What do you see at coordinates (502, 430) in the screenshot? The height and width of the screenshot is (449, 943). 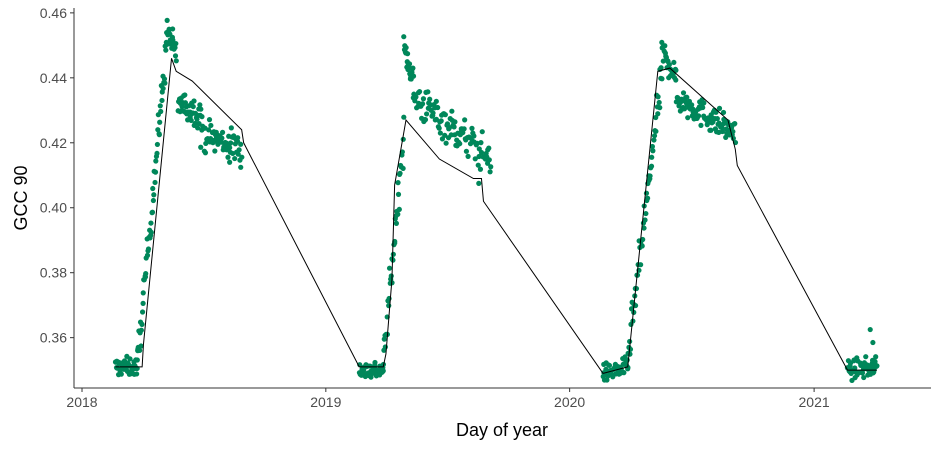 I see `x-axis-title: Day of year` at bounding box center [502, 430].